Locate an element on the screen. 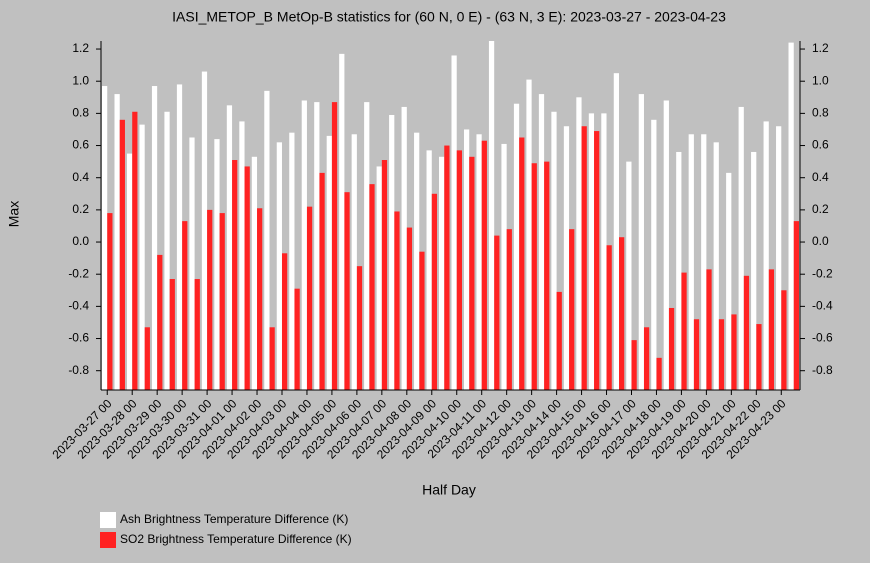 This screenshot has height=563, width=870. y-tick-label: 0.4 is located at coordinates (80, 177).